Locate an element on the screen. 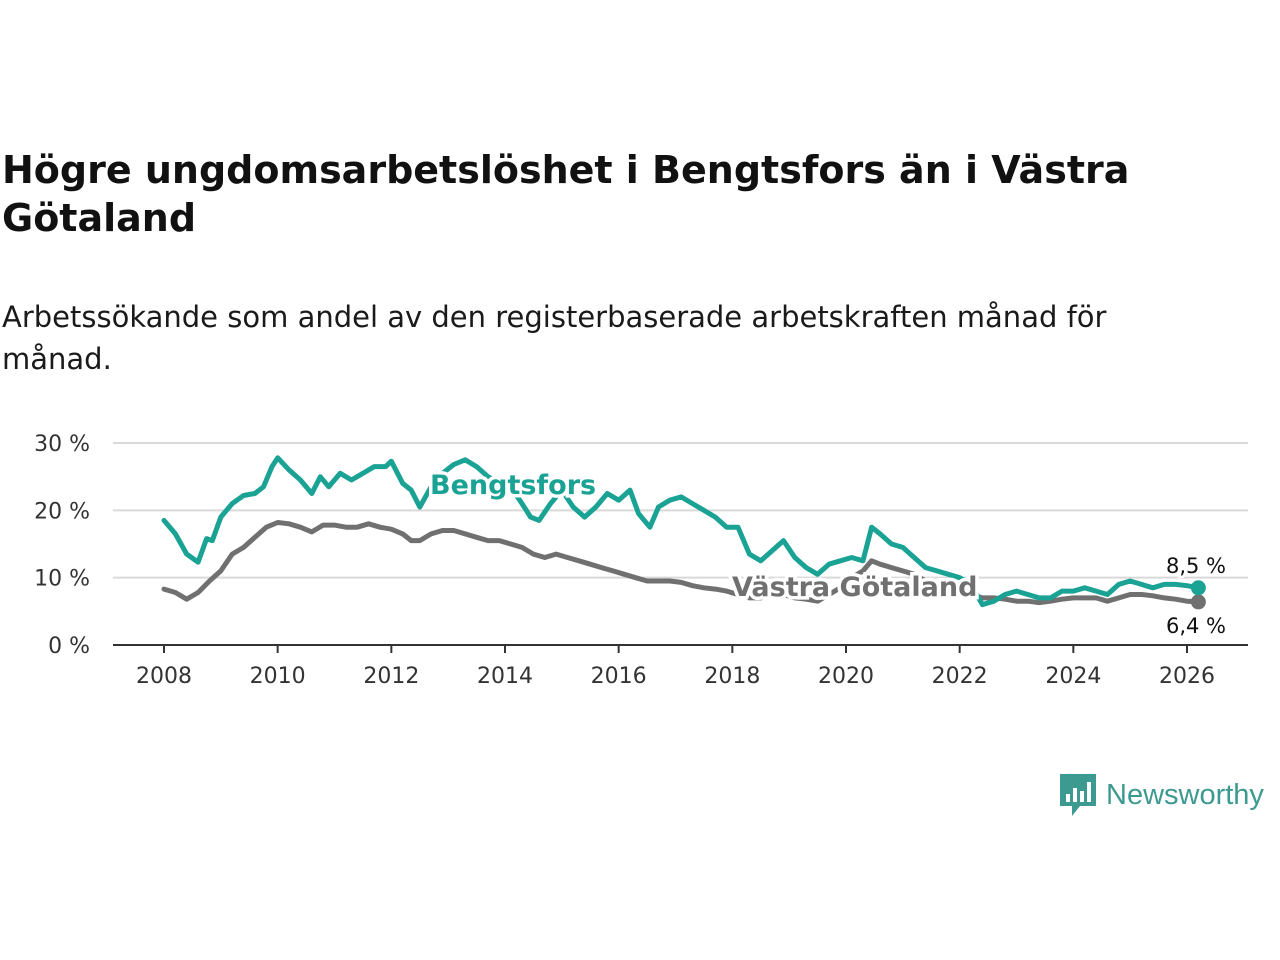 The image size is (1280, 960). grid-lines is located at coordinates (680, 510).